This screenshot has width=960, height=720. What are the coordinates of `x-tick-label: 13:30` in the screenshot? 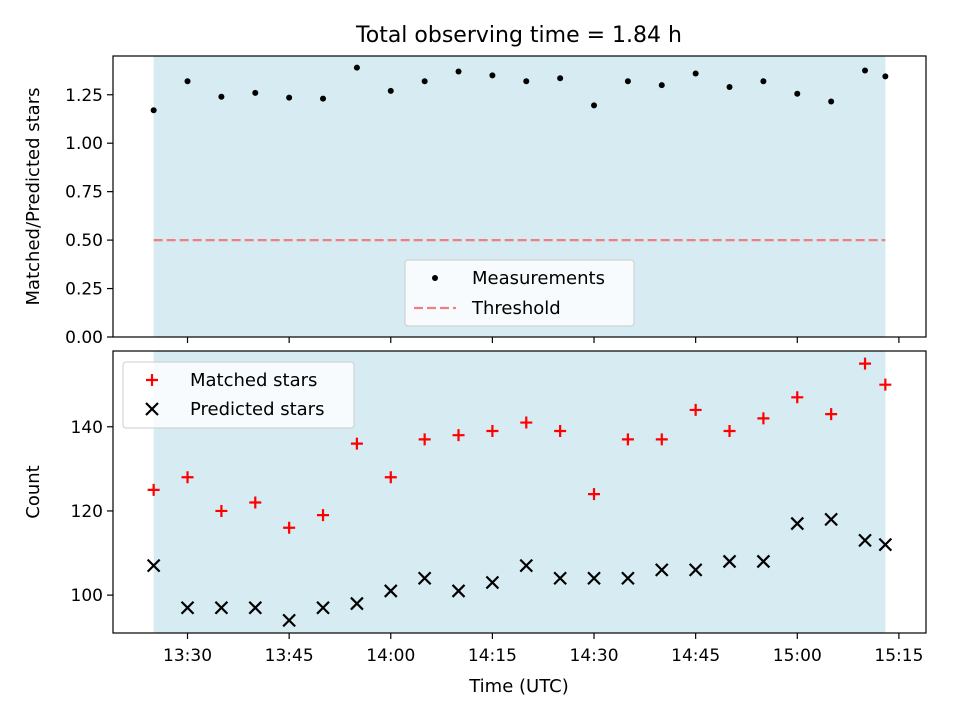 It's located at (187, 656).